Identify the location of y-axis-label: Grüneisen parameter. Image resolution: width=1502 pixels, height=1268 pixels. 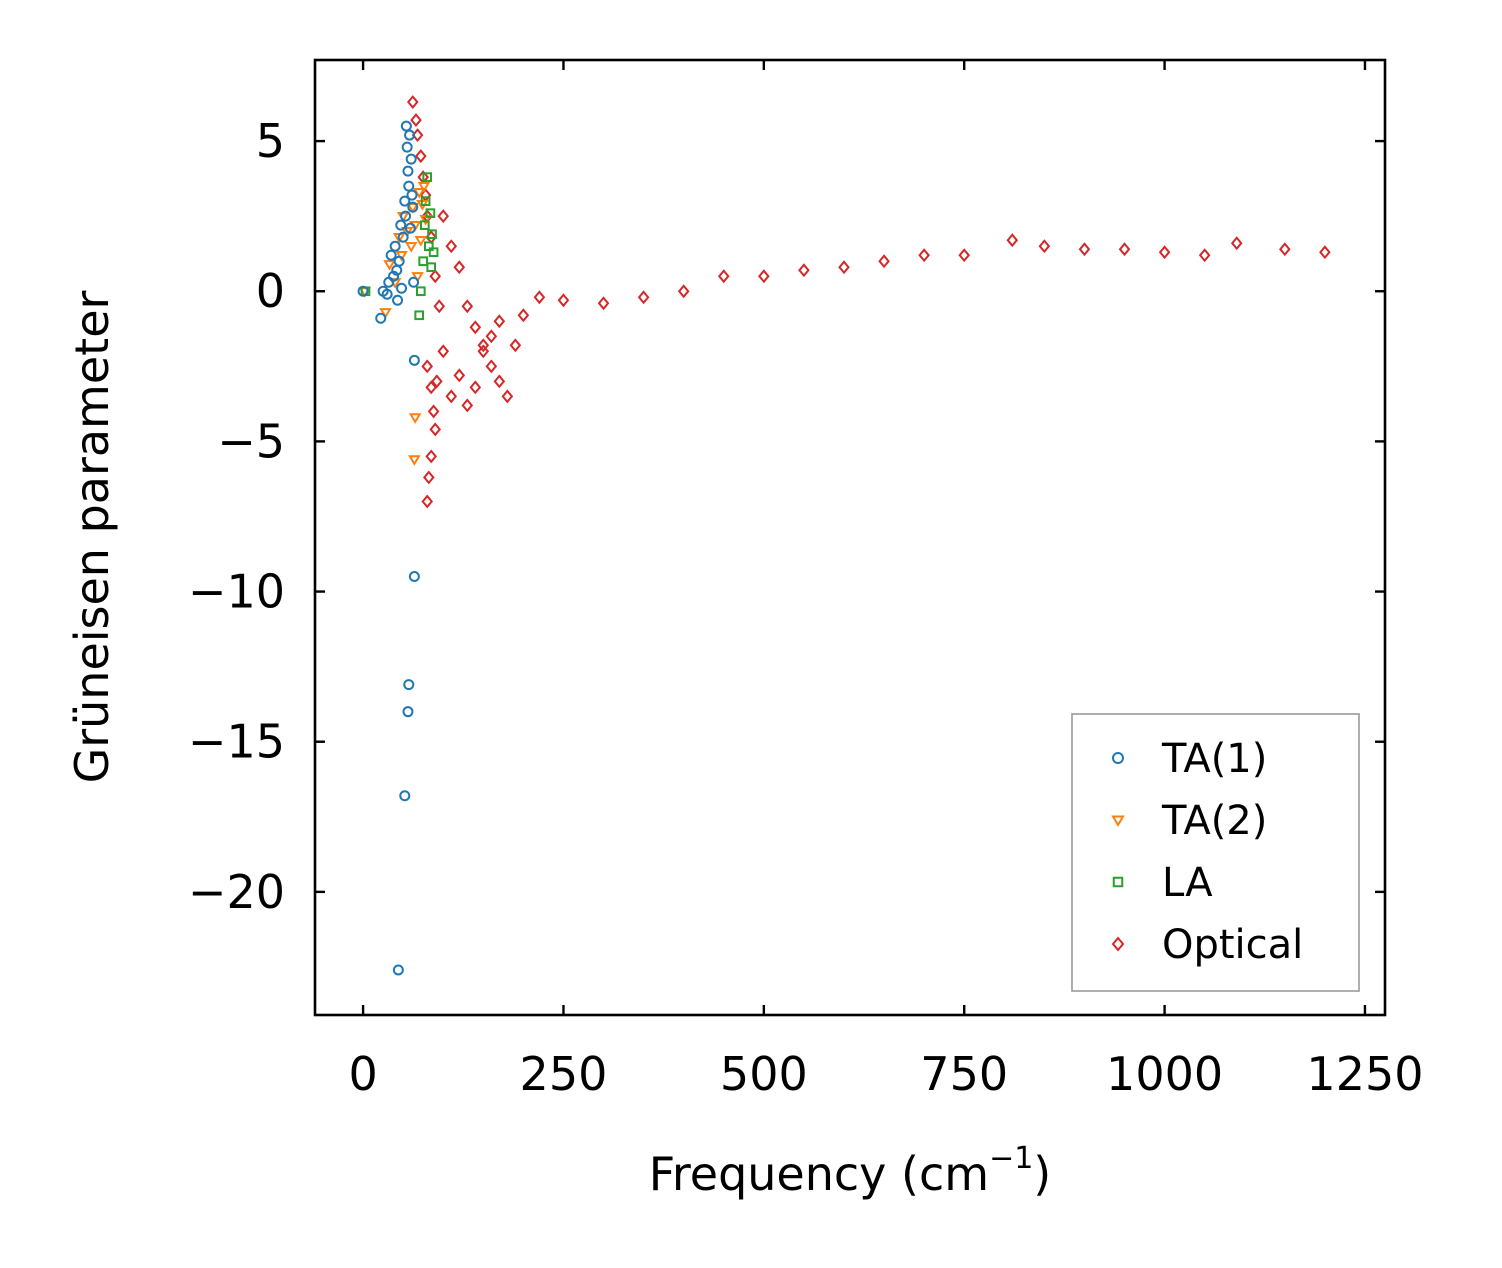
(92, 536).